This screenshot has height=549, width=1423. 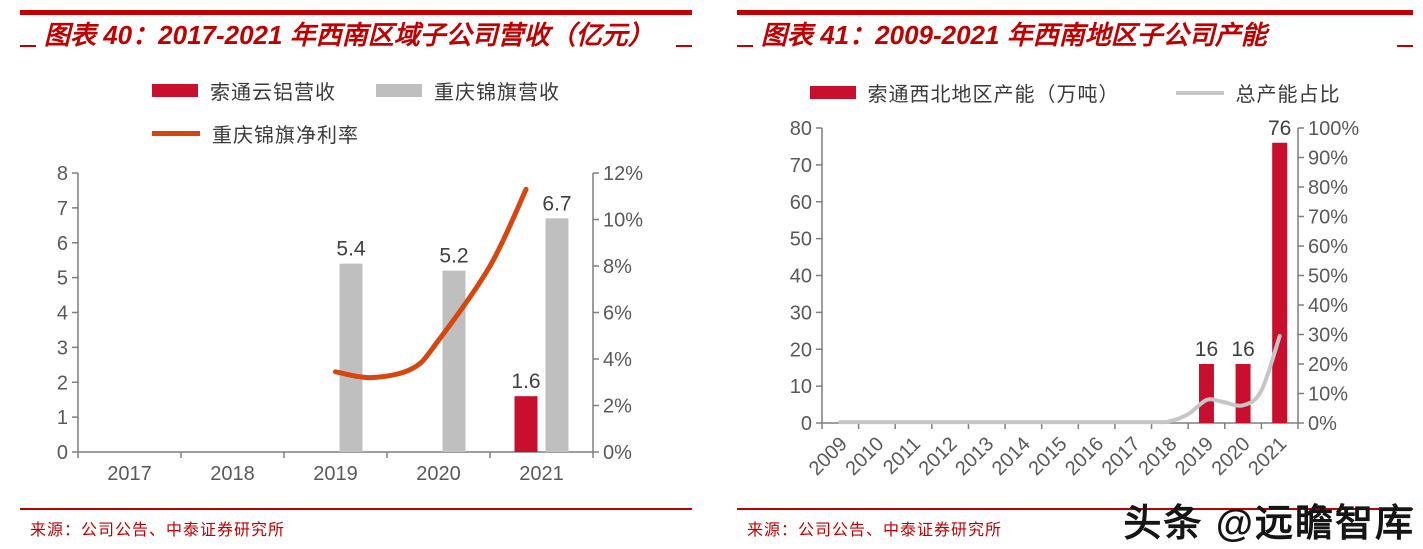 What do you see at coordinates (158, 530) in the screenshot?
I see `figure-40-source: 来源：公司公告、中泰证券研究所` at bounding box center [158, 530].